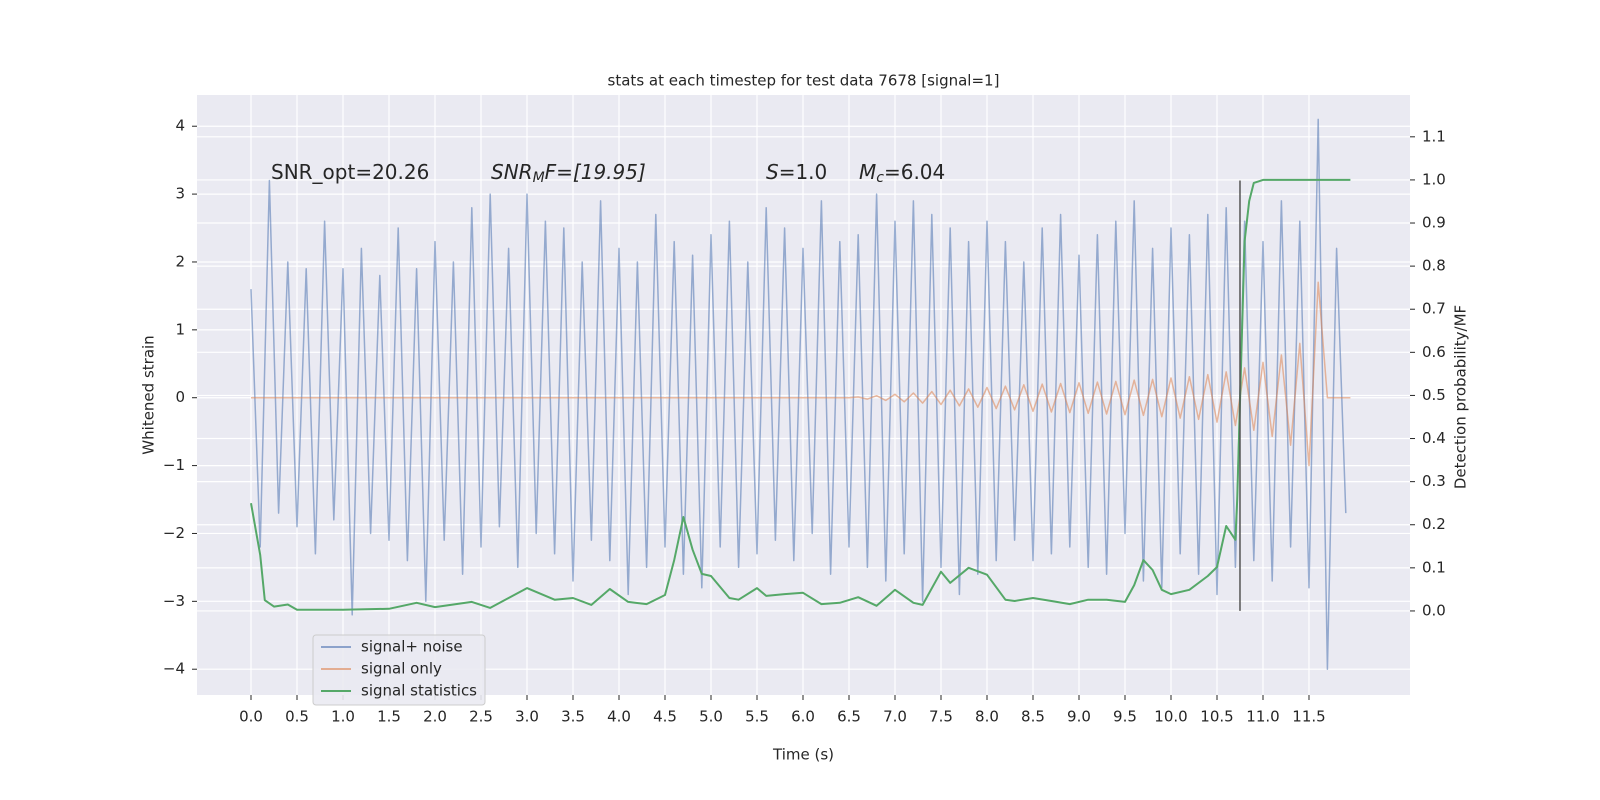 The width and height of the screenshot is (1600, 800). Describe the element at coordinates (174, 465) in the screenshot. I see `y-tick-label: −1` at that location.